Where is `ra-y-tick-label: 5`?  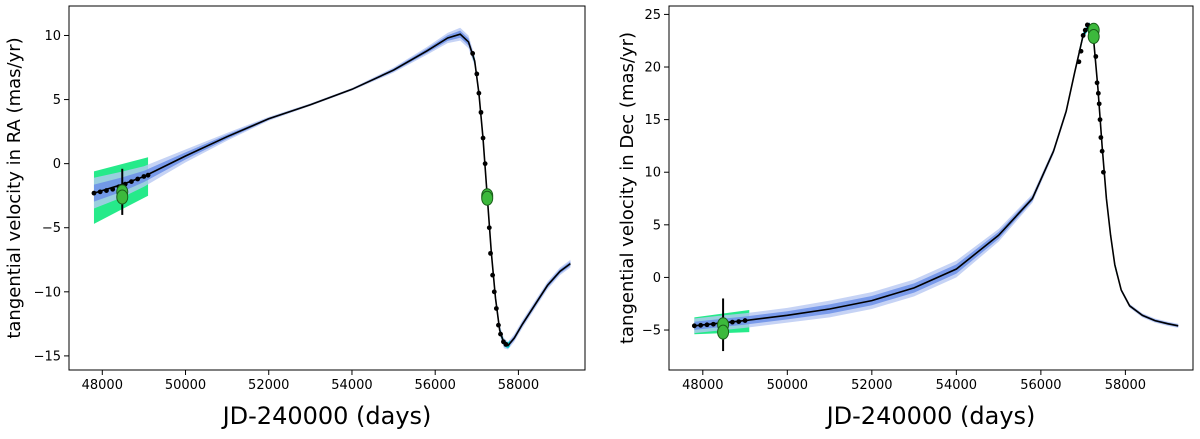
ra-y-tick-label: 5 is located at coordinates (57, 100).